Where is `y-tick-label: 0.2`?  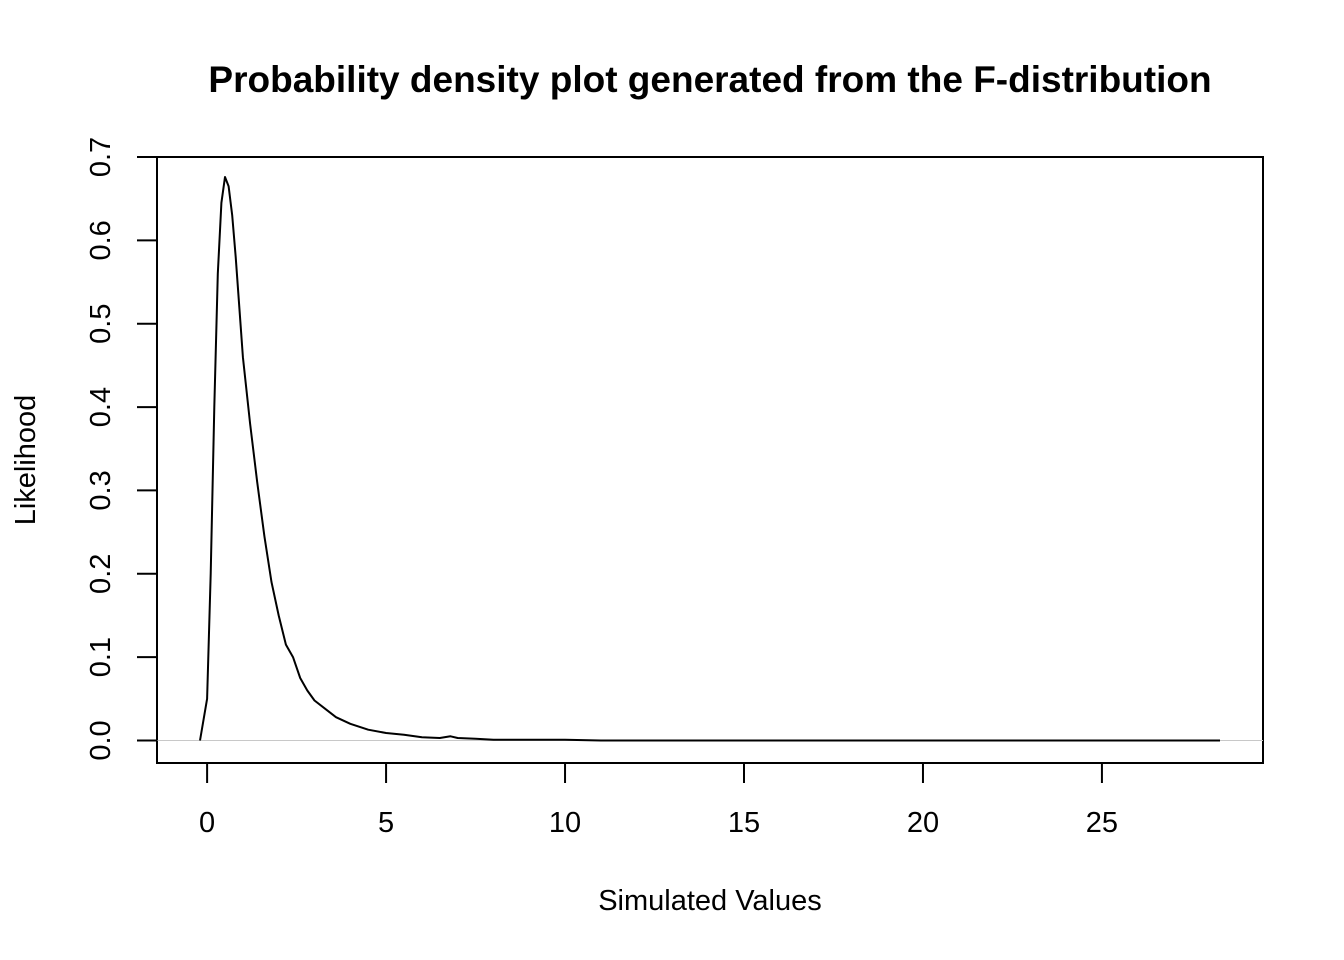
y-tick-label: 0.2 is located at coordinates (101, 574).